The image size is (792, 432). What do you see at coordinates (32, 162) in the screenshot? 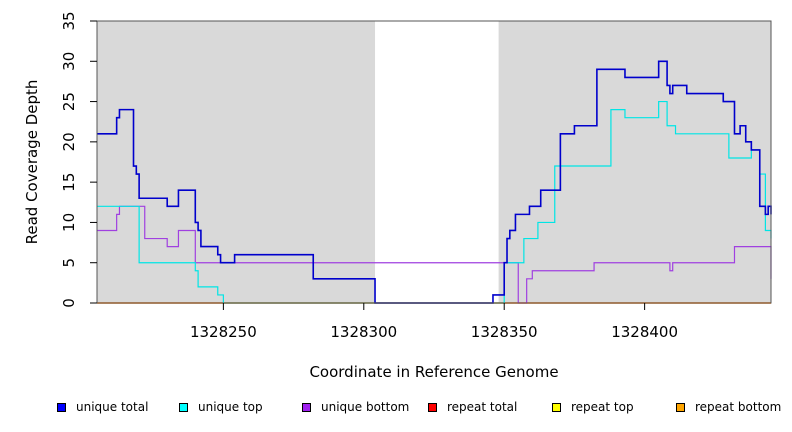
I see `y-axis-label: Read Coverage Depth` at bounding box center [32, 162].